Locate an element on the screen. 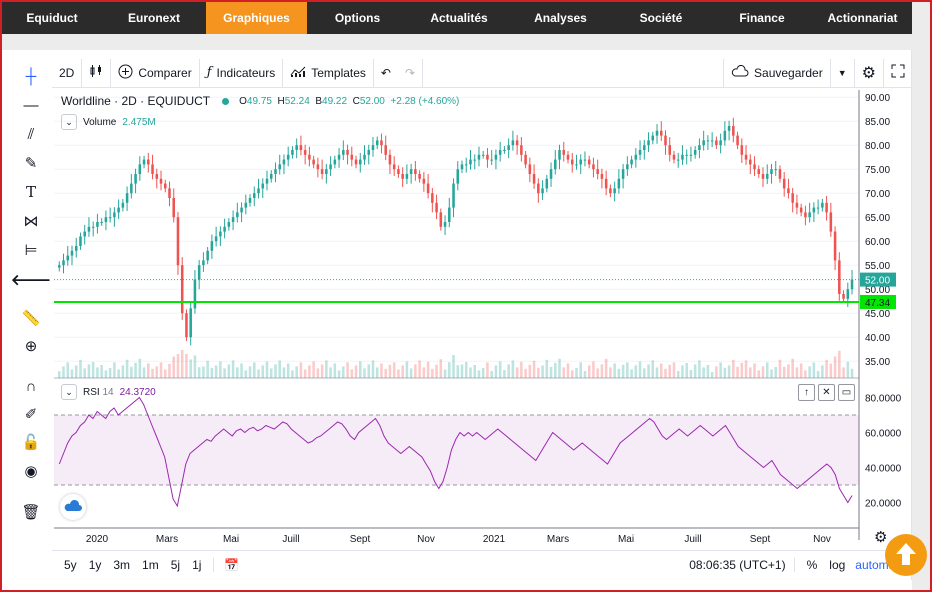 The width and height of the screenshot is (932, 592). settings-button: ⚙ is located at coordinates (869, 72).